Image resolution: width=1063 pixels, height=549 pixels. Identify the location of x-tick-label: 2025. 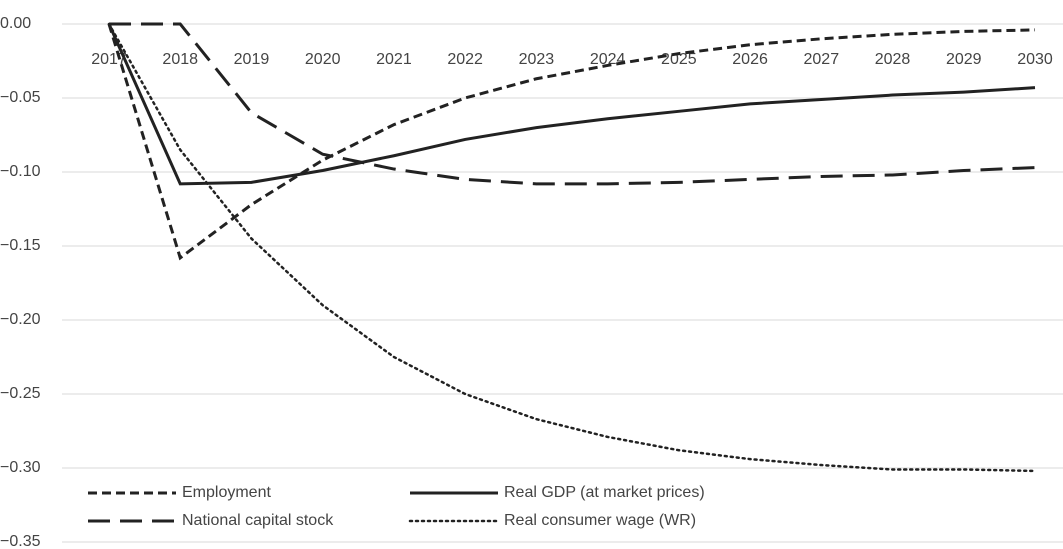
(679, 59).